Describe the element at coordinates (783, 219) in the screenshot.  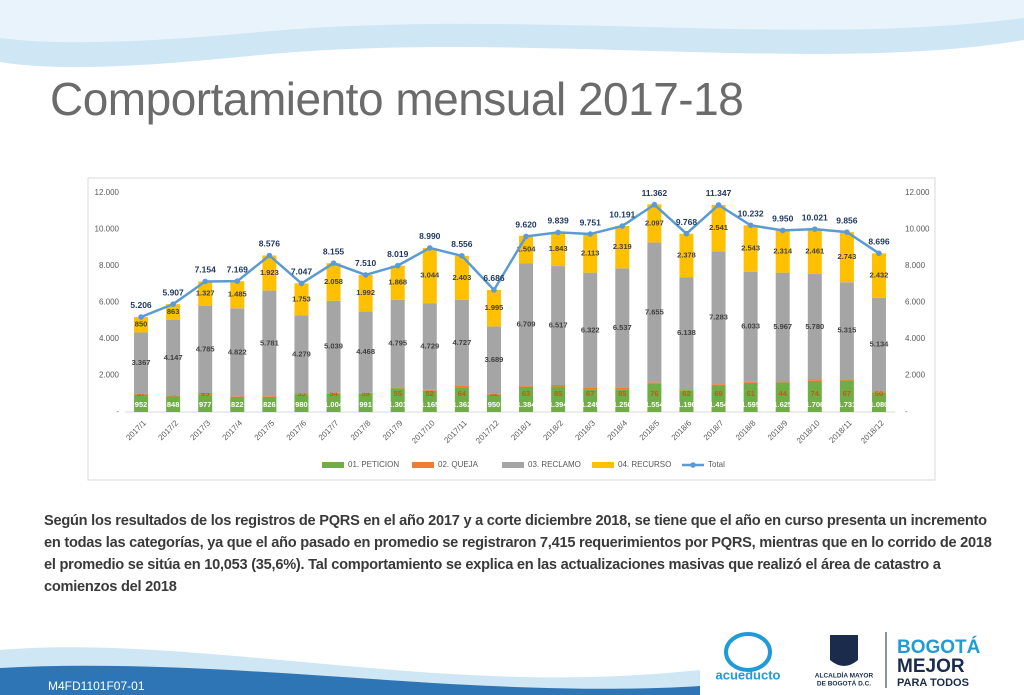
I see `data-label: 9.950` at that location.